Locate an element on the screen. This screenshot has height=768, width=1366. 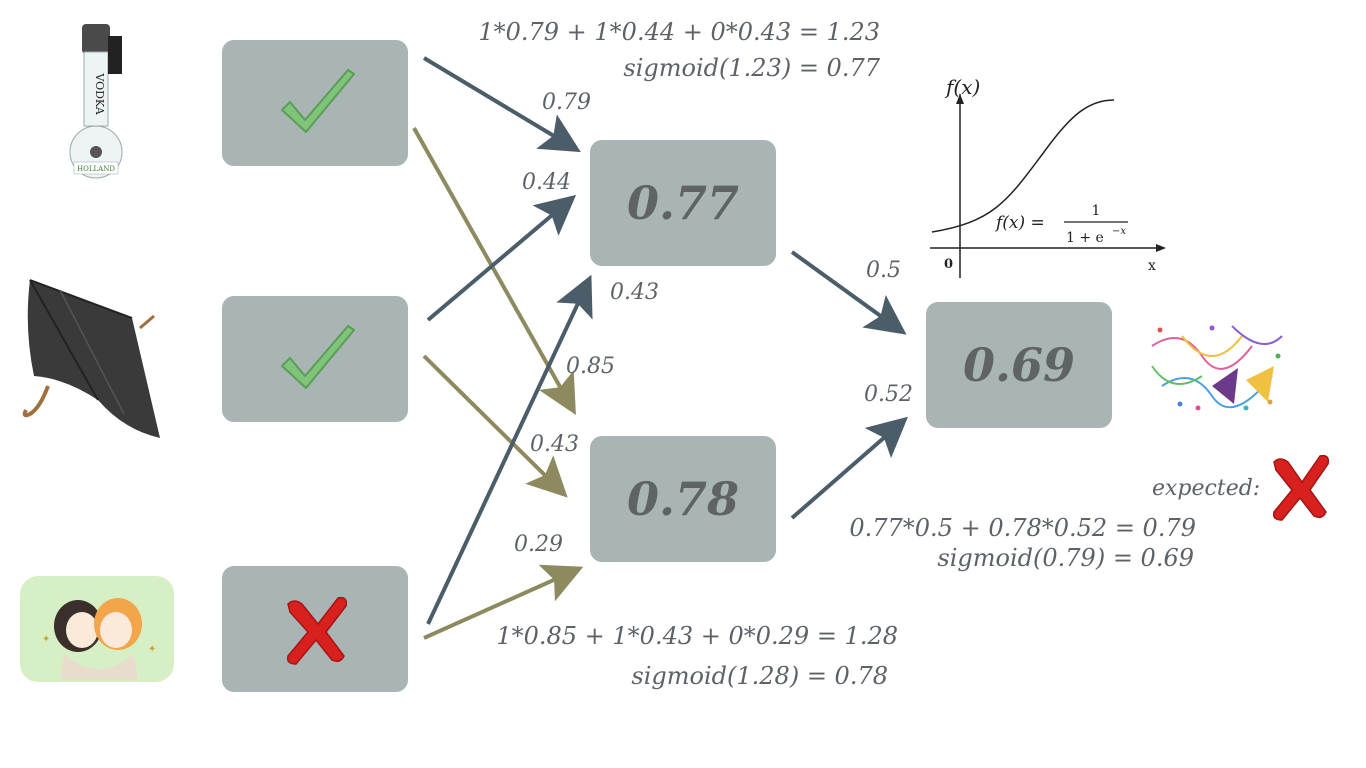
hidden-node-1: 0.77 is located at coordinates (683, 203).